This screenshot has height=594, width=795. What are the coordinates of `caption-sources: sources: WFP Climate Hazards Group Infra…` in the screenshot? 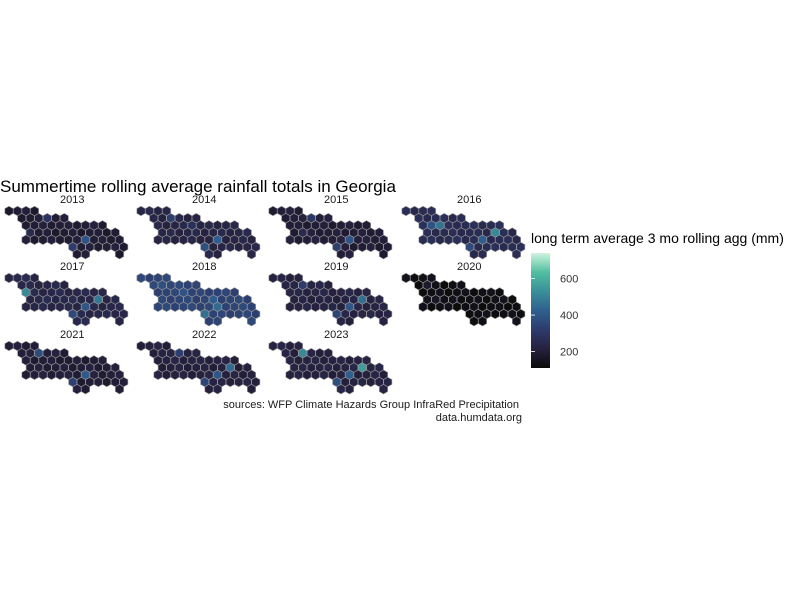 It's located at (371, 405).